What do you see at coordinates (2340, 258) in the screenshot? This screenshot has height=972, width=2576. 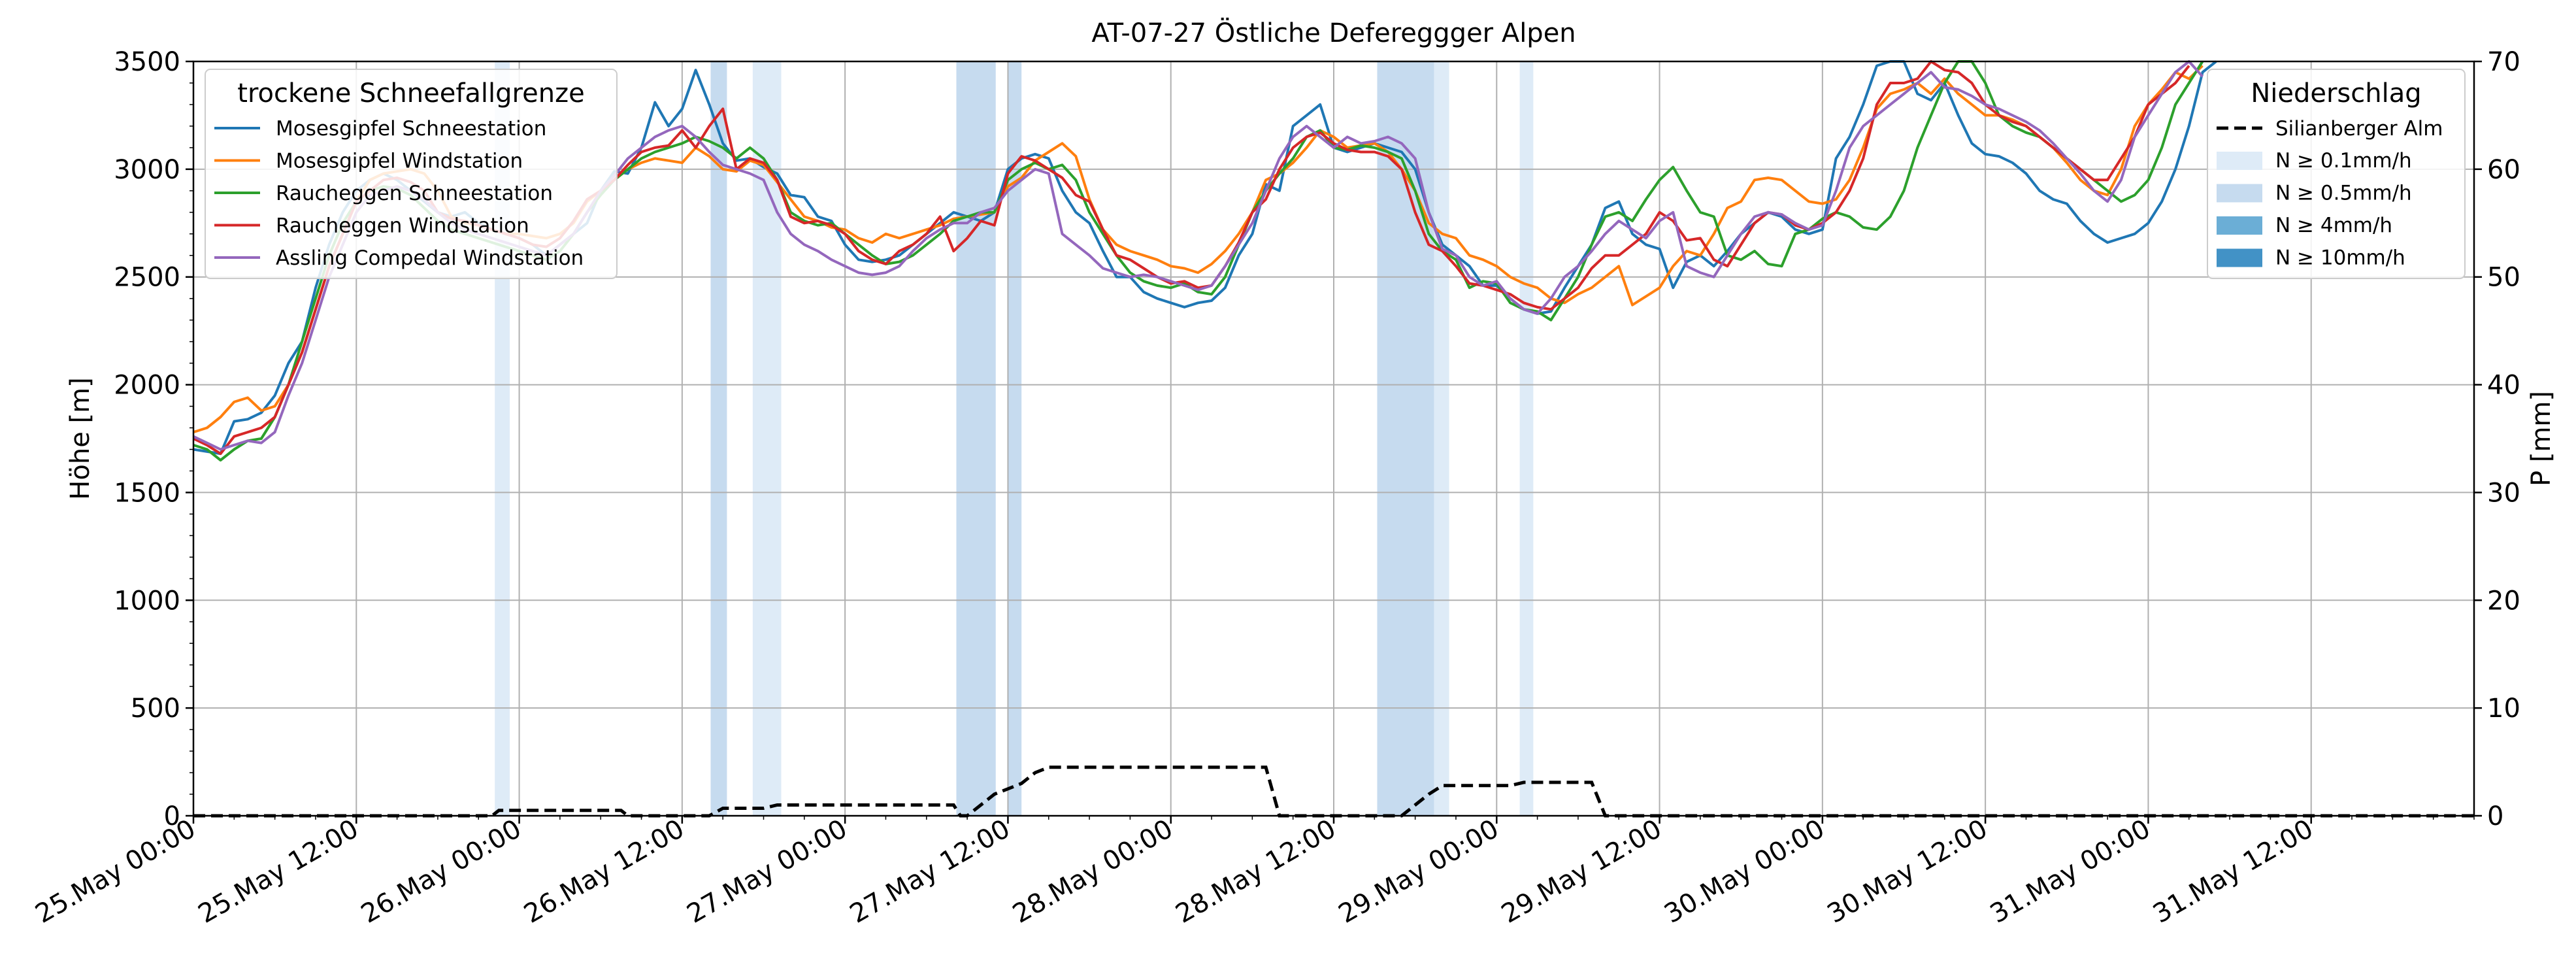 I see `precip-legend-label: N ≥ 10mm/h` at bounding box center [2340, 258].